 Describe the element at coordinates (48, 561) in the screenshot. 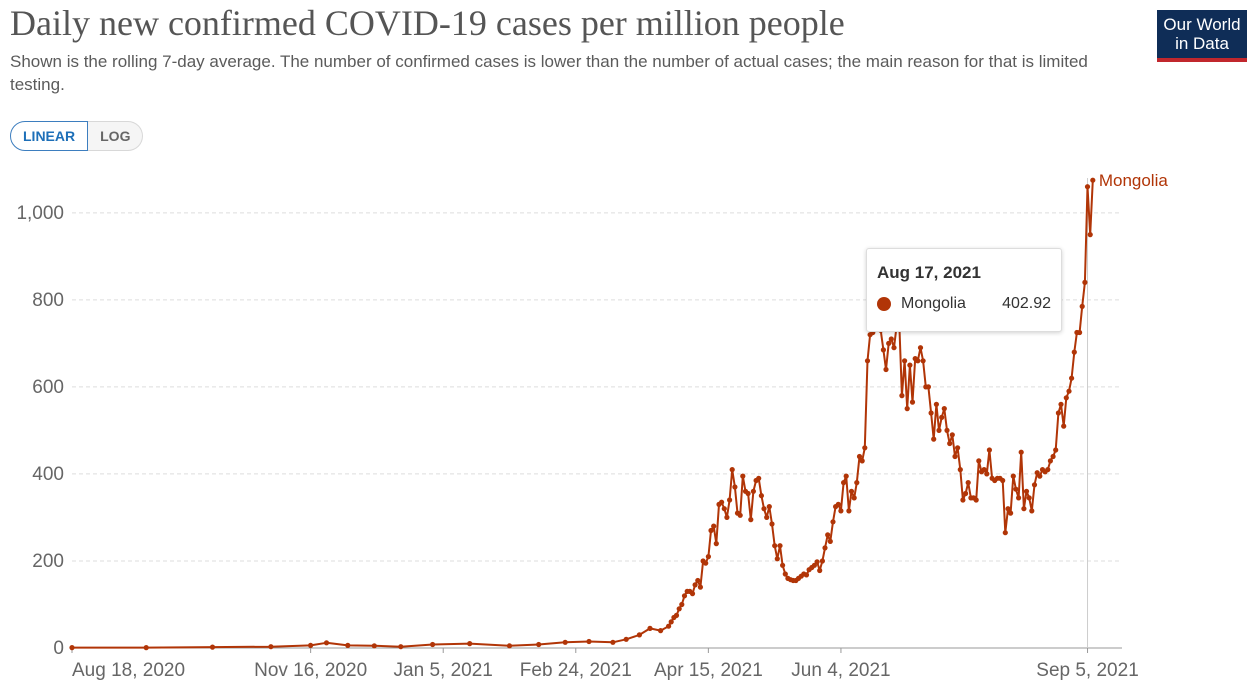

I see `y-tick-label: 200` at that location.